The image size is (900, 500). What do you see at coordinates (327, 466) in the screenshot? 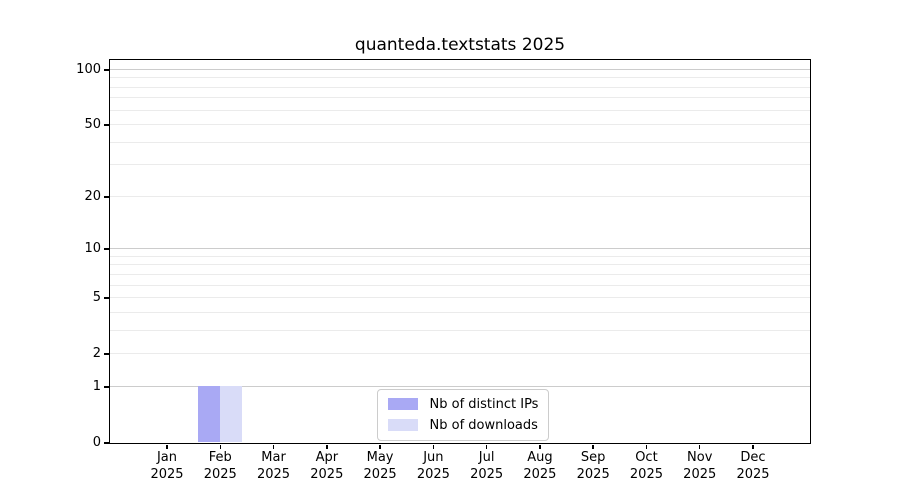
I see `x-tick-label-apr: Apr 2025` at bounding box center [327, 466].